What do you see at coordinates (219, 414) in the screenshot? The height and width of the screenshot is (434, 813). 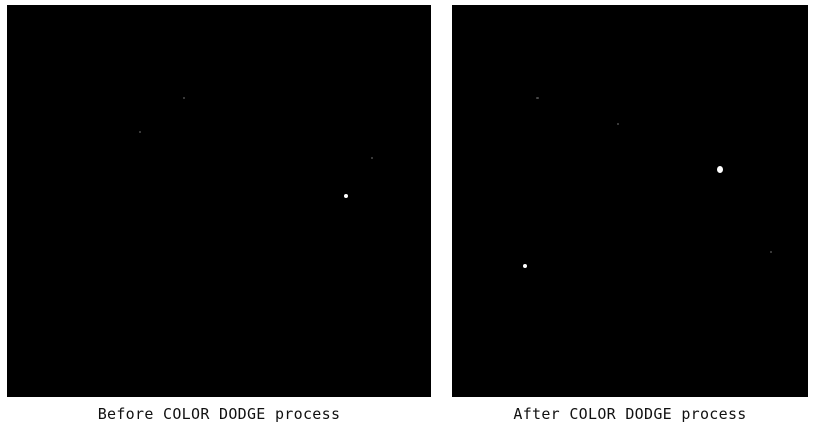 I see `before-caption: Before COLOR DODGE process` at bounding box center [219, 414].